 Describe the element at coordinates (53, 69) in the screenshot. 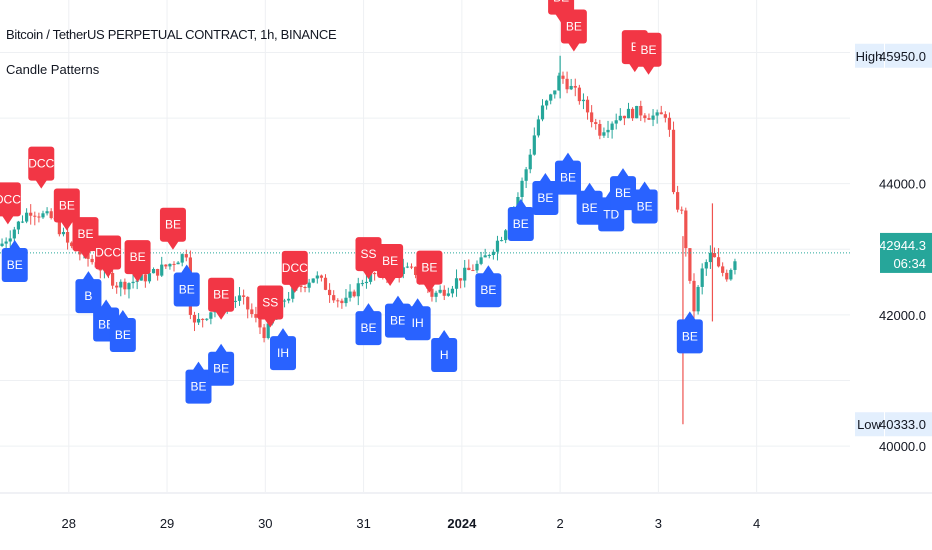

I see `indicator-name: Candle Patterns` at that location.